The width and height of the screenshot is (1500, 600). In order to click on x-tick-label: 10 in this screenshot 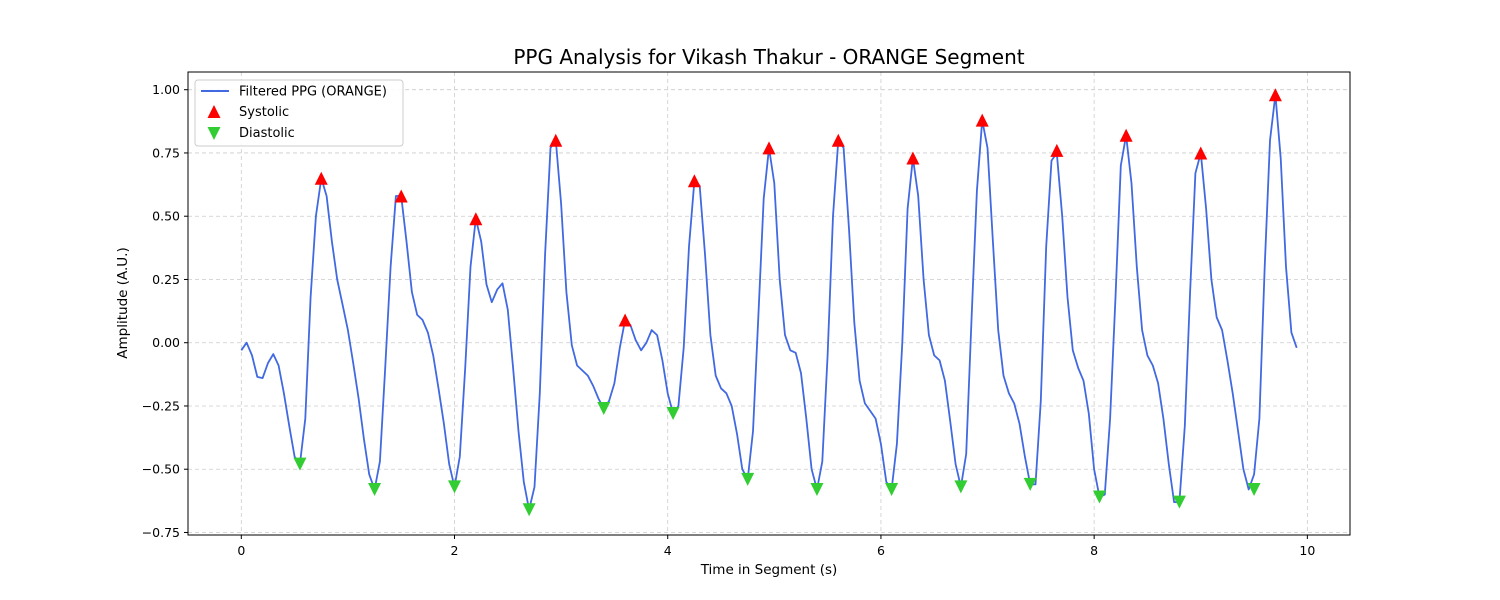, I will do `click(1307, 550)`.